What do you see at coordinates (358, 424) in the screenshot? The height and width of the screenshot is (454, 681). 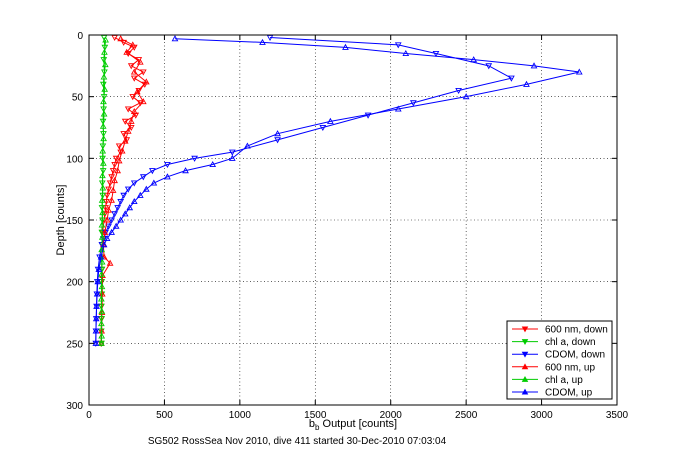 I see `x-axis-label-rest: Output [counts]` at bounding box center [358, 424].